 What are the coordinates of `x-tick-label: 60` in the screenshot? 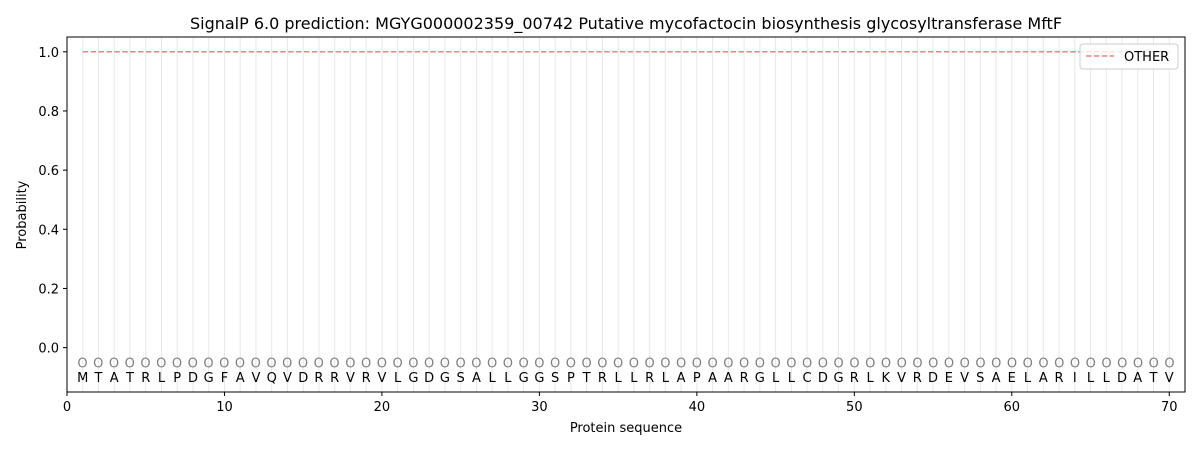 It's located at (1012, 407).